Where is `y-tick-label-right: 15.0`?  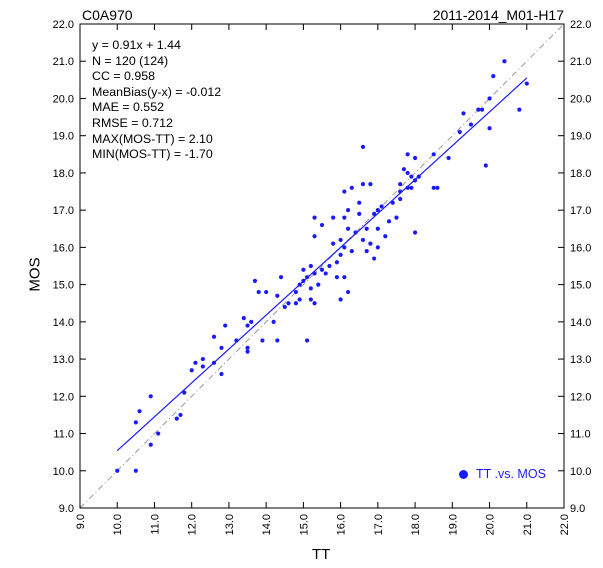
y-tick-label-right: 15.0 is located at coordinates (580, 286).